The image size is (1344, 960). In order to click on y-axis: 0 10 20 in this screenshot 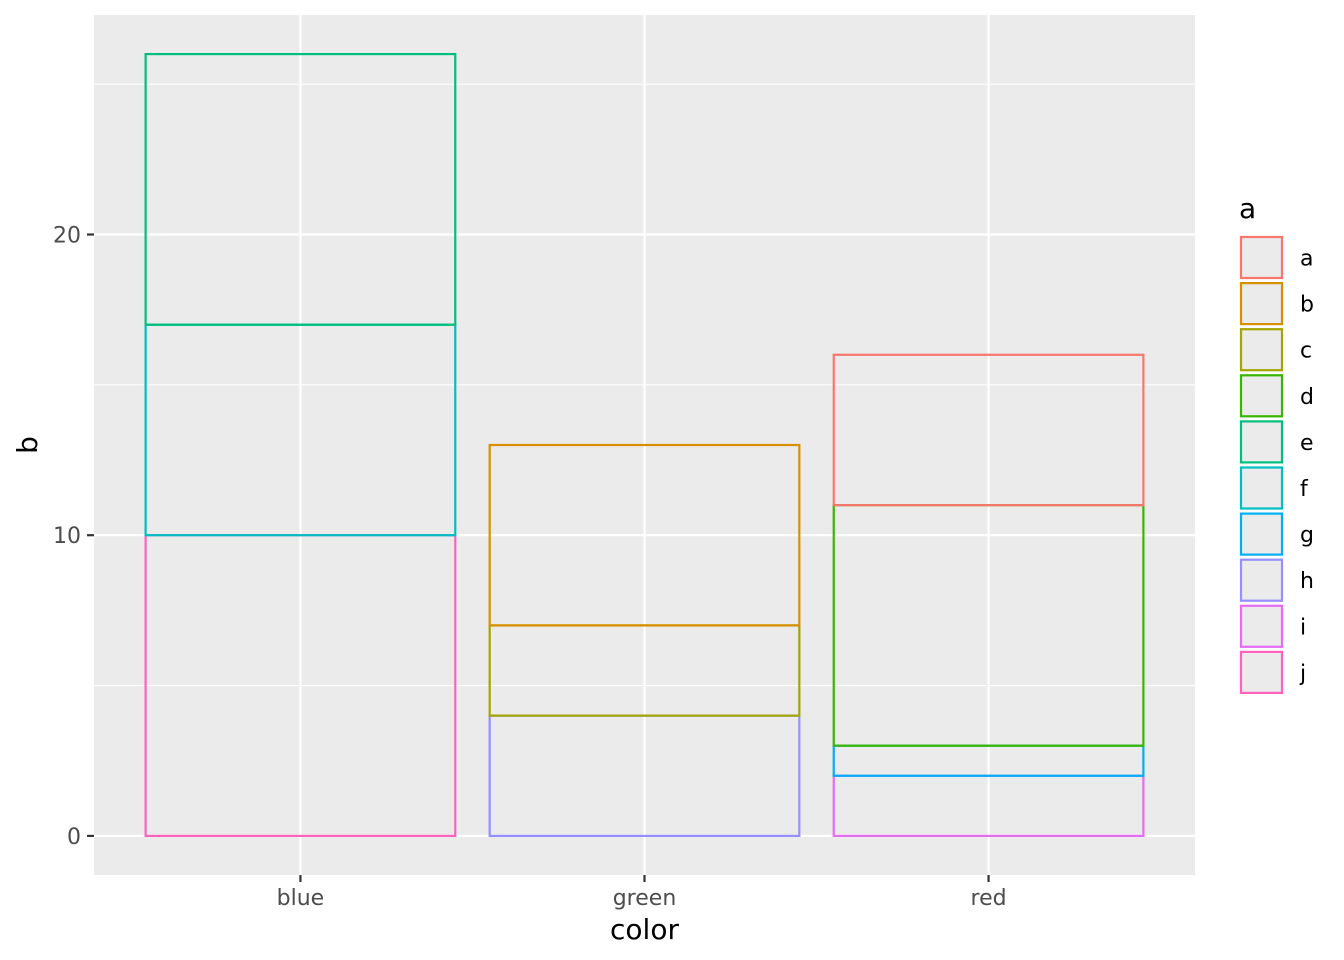, I will do `click(73, 537)`.